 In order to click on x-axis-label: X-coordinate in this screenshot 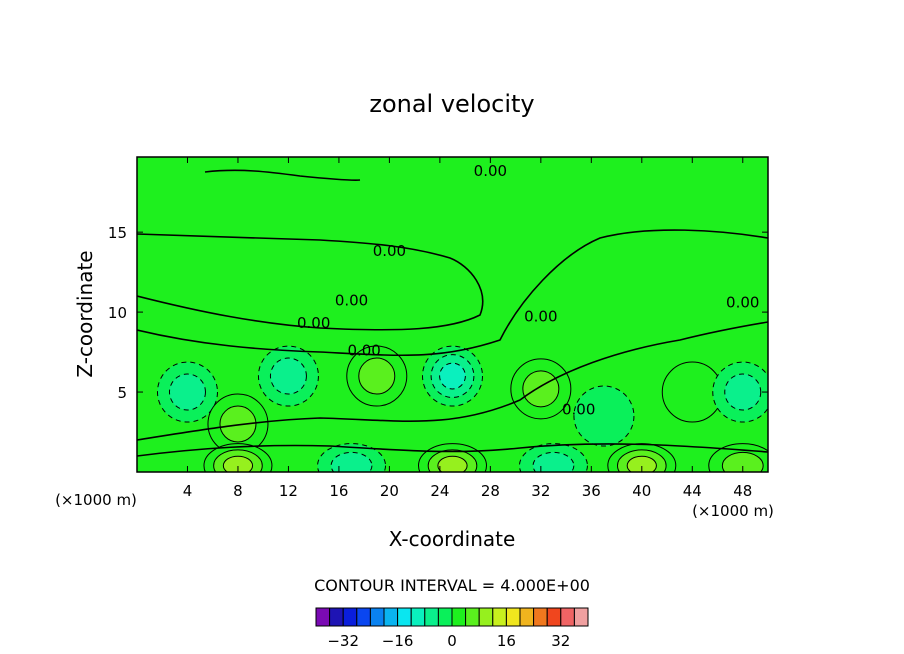, I will do `click(452, 539)`.